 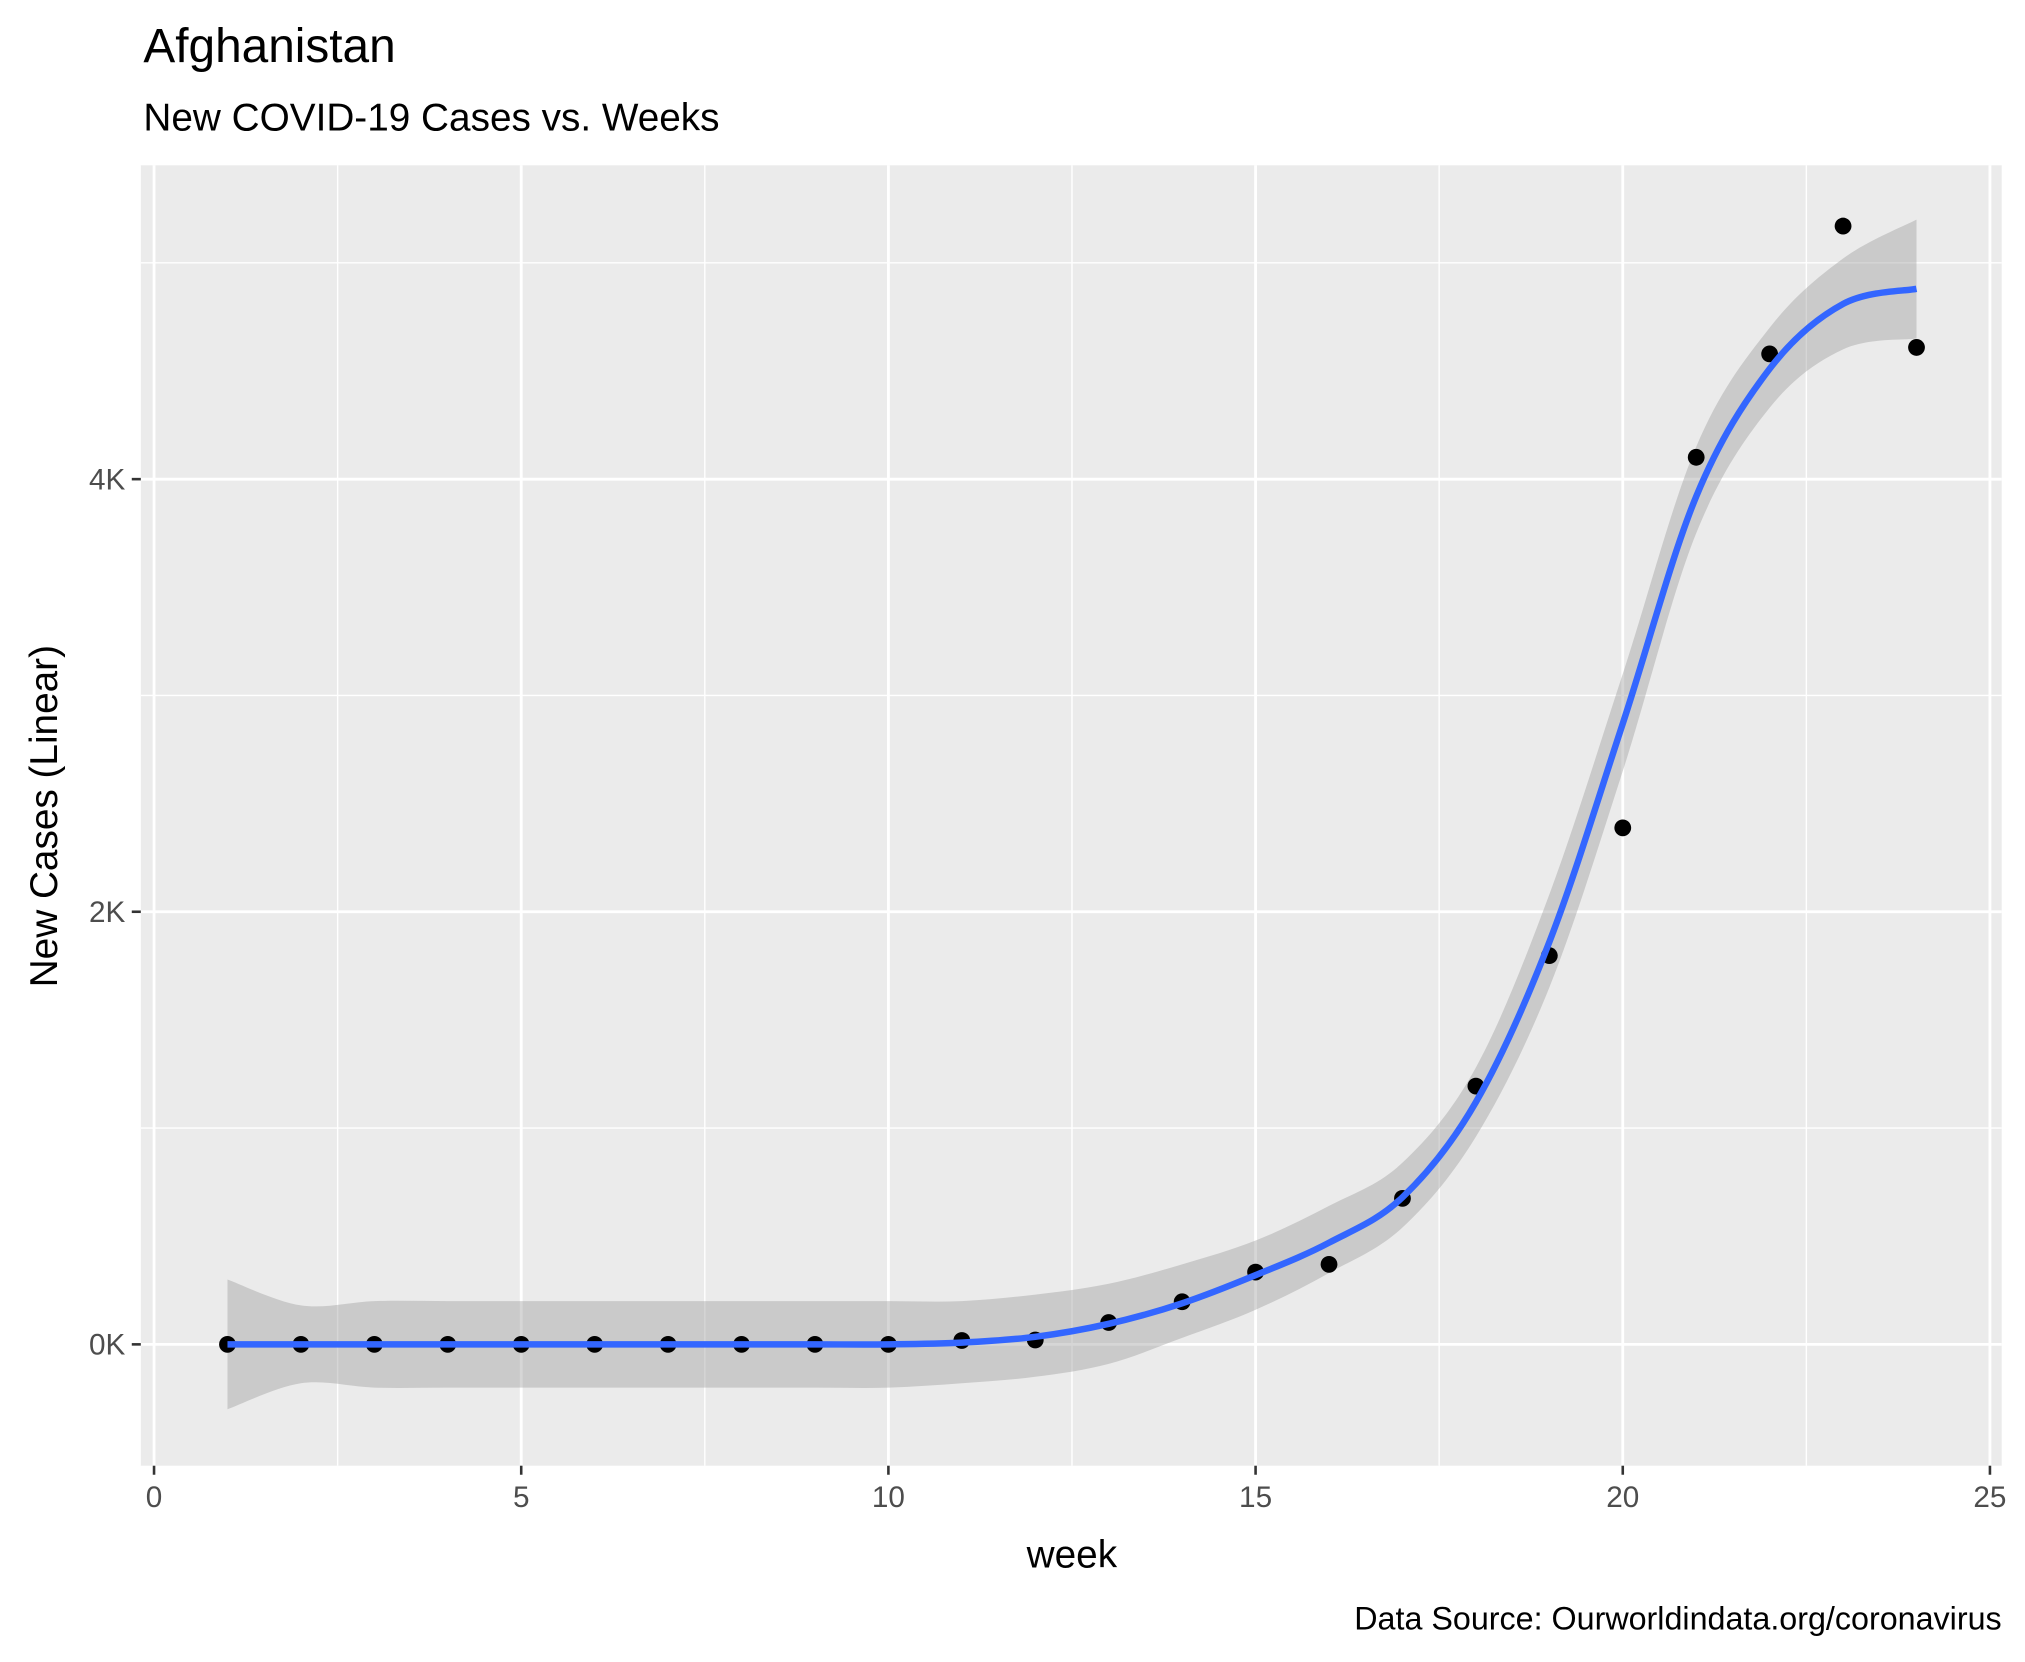 I want to click on y-axis-title: New Cases (Linear), so click(x=44, y=816).